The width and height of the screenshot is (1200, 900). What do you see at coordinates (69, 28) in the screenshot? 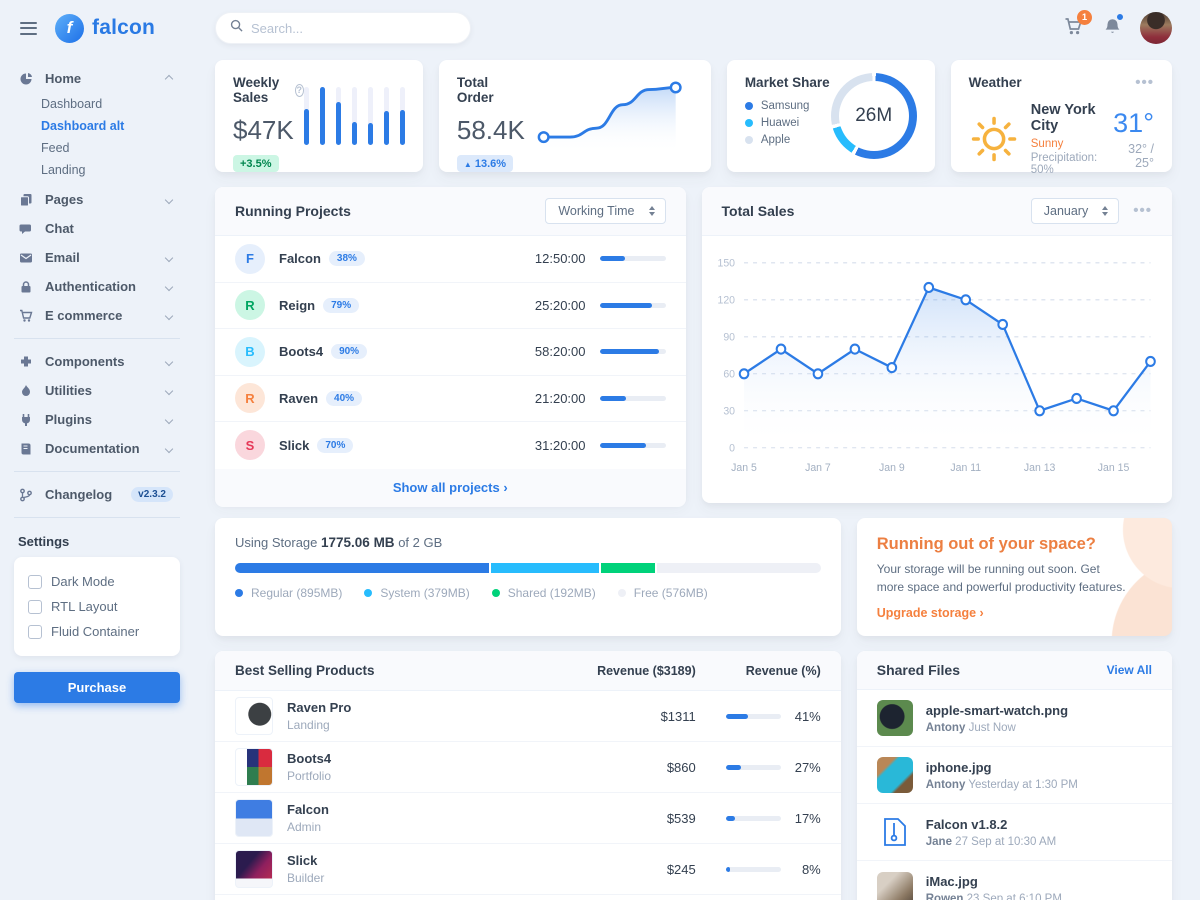
I see `falcon-logo-icon: f` at bounding box center [69, 28].